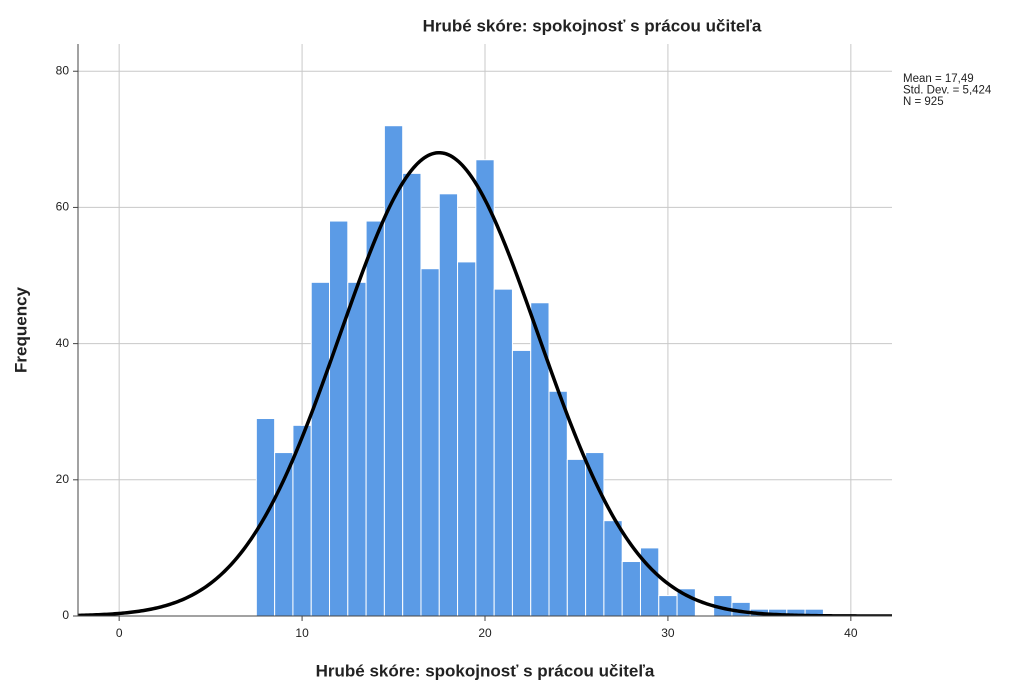 This screenshot has height=691, width=1022. Describe the element at coordinates (851, 633) in the screenshot. I see `x-tick-label: 40` at that location.